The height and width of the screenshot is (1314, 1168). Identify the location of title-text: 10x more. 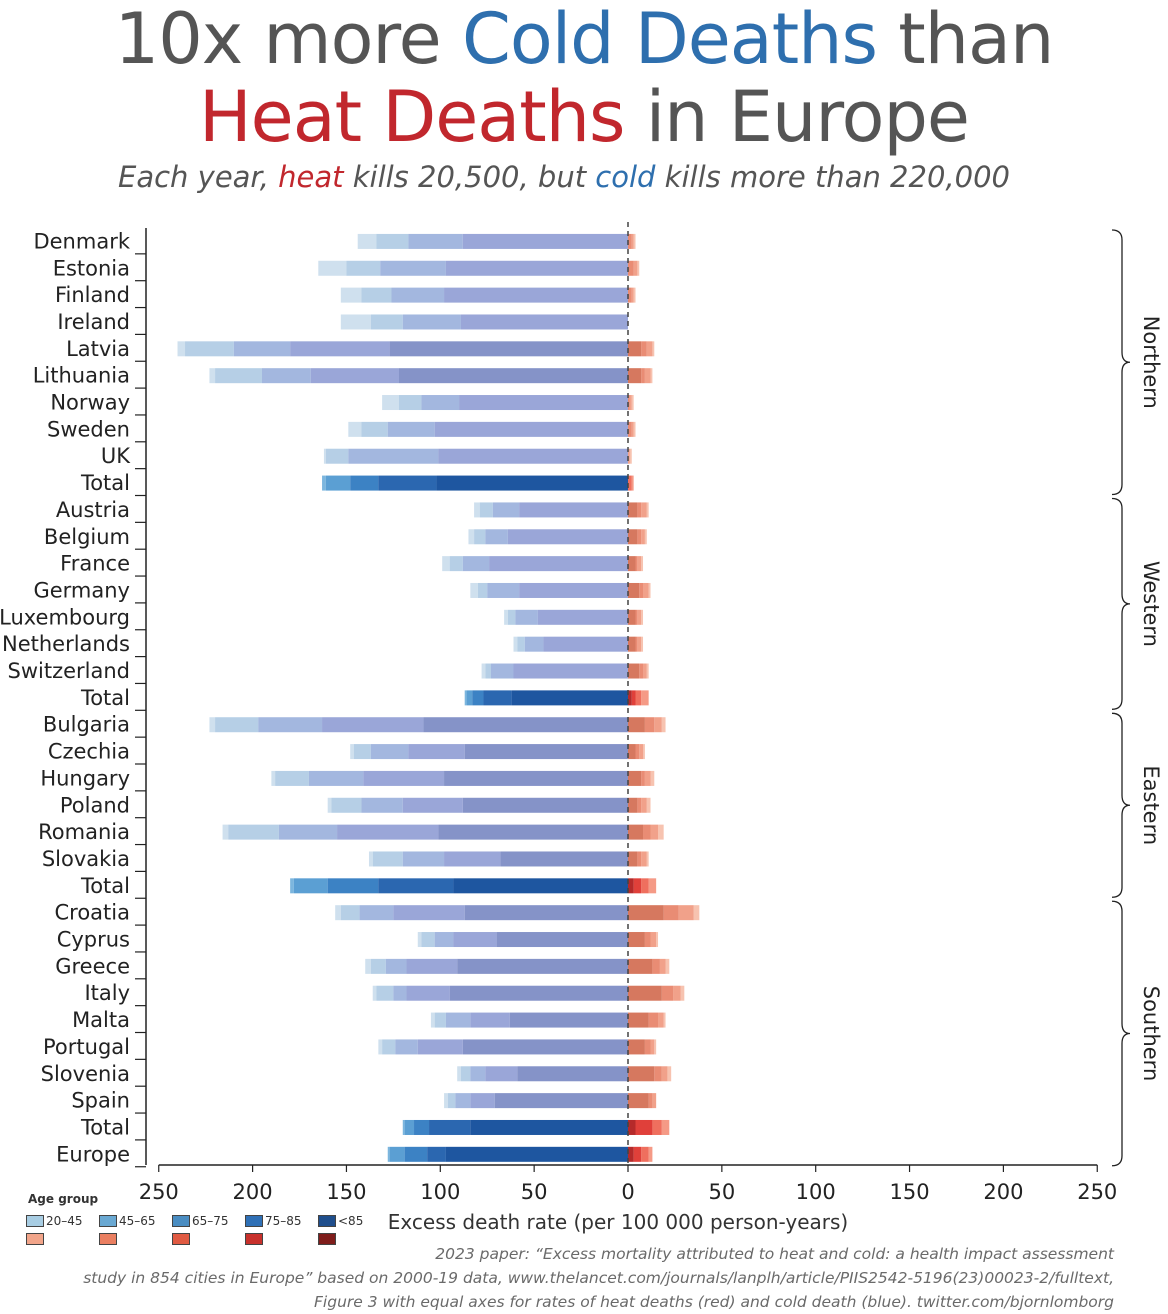
(288, 40).